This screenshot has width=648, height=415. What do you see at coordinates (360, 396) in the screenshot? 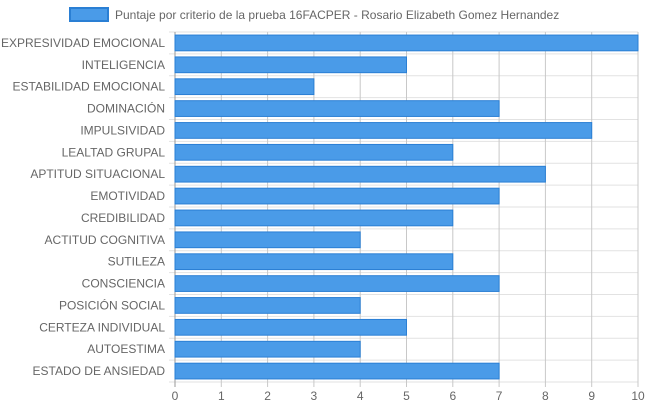
I see `x-tick-label: 4` at bounding box center [360, 396].